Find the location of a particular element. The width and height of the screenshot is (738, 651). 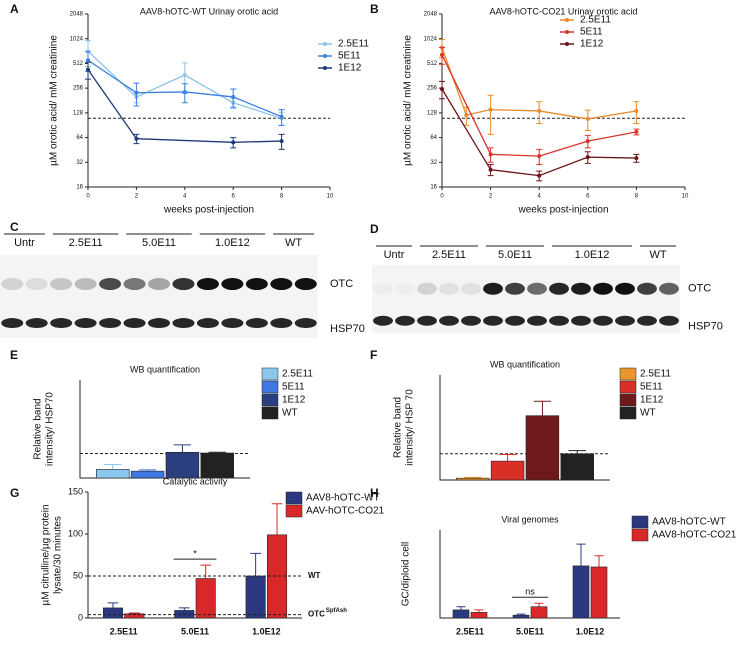

chart-title: AAV8-hOTC-WT Urinay orotic acid is located at coordinates (209, 11).